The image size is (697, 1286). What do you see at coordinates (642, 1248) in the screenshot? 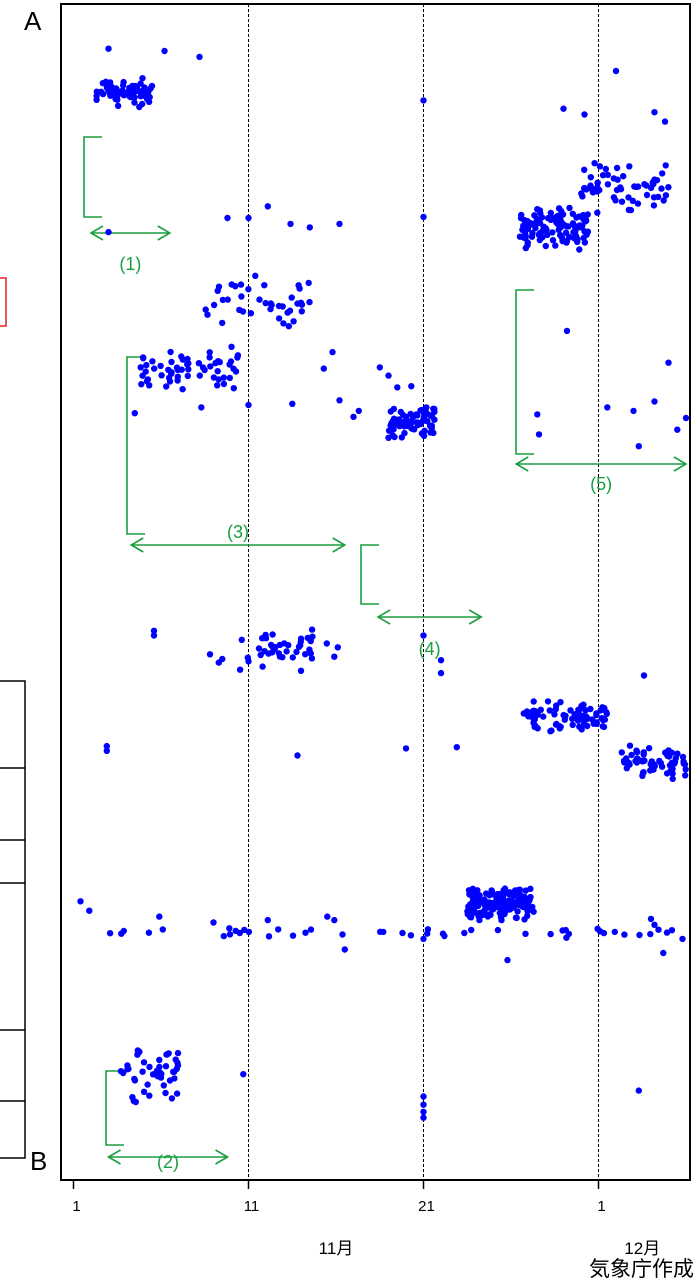
I see `month-label: 12月` at bounding box center [642, 1248].